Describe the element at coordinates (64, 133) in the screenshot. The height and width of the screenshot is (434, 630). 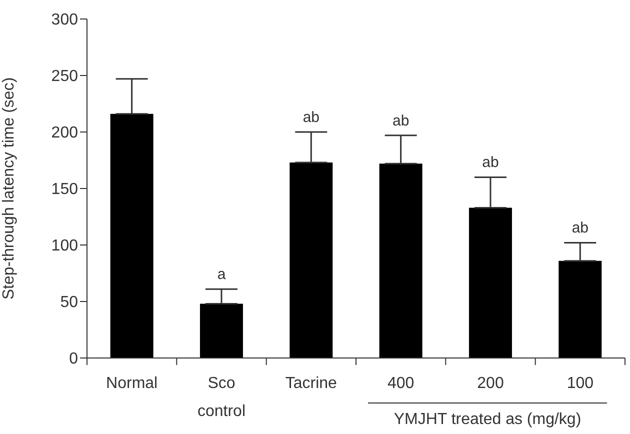
I see `y-tick-label: 200` at that location.